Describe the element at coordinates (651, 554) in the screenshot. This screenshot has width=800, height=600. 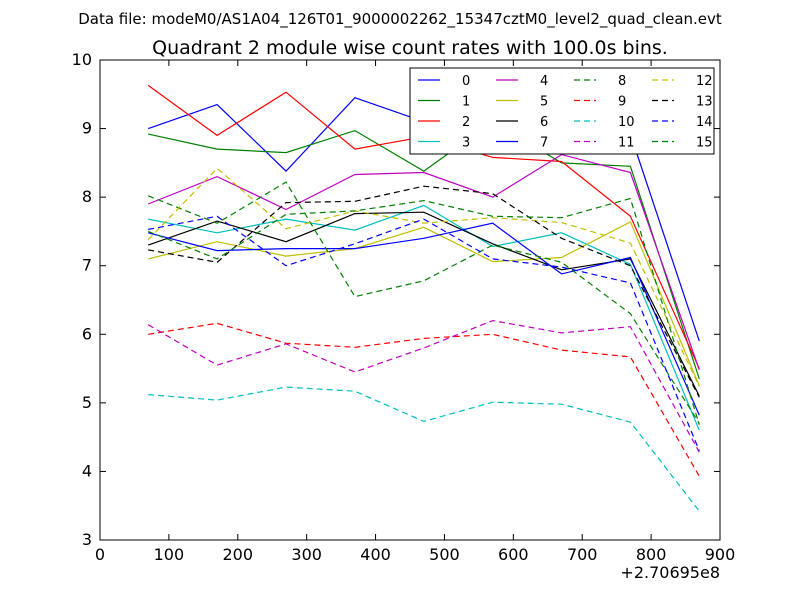
I see `x-tick-label: 800` at that location.